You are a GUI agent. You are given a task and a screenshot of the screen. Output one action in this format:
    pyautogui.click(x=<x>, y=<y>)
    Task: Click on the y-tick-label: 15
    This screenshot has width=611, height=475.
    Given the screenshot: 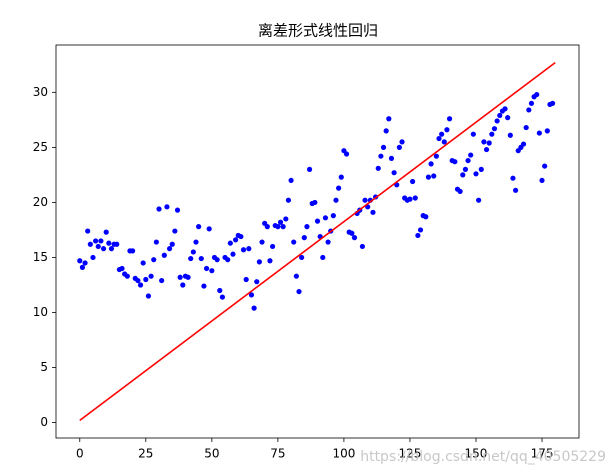 What is the action you would take?
    pyautogui.click(x=40, y=257)
    